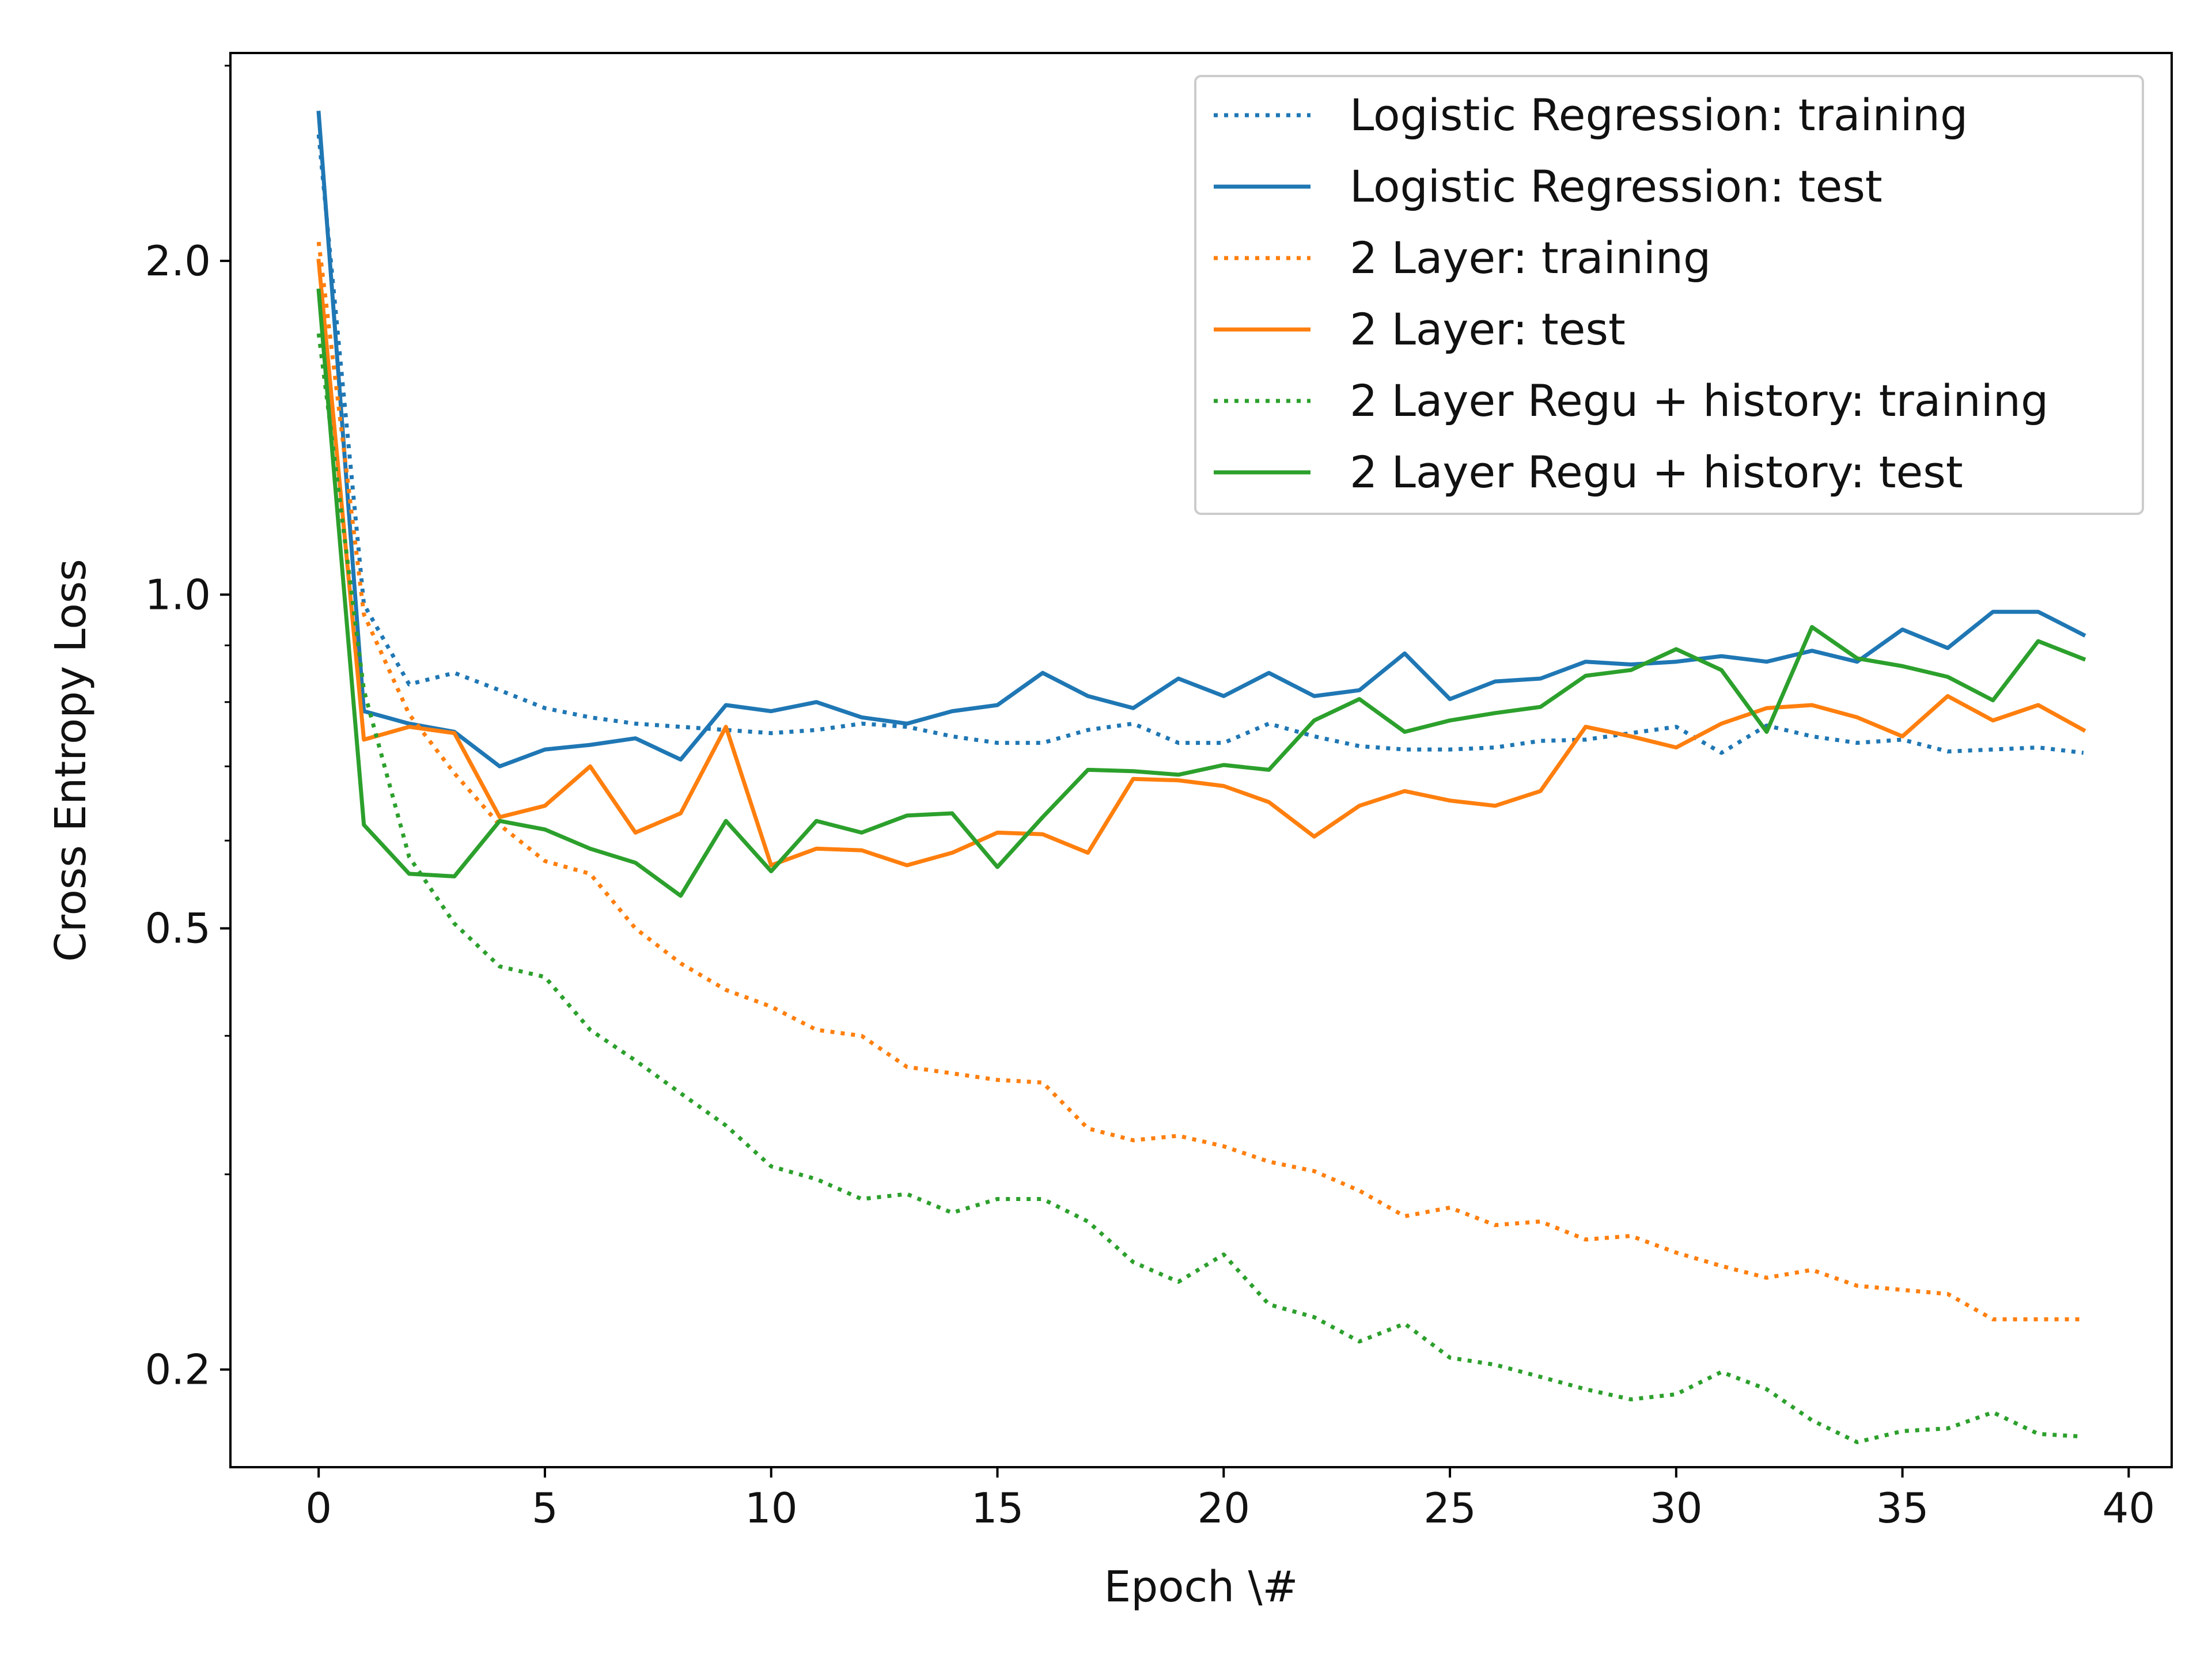  Describe the element at coordinates (1449, 1508) in the screenshot. I see `x-tick-label: 25` at that location.